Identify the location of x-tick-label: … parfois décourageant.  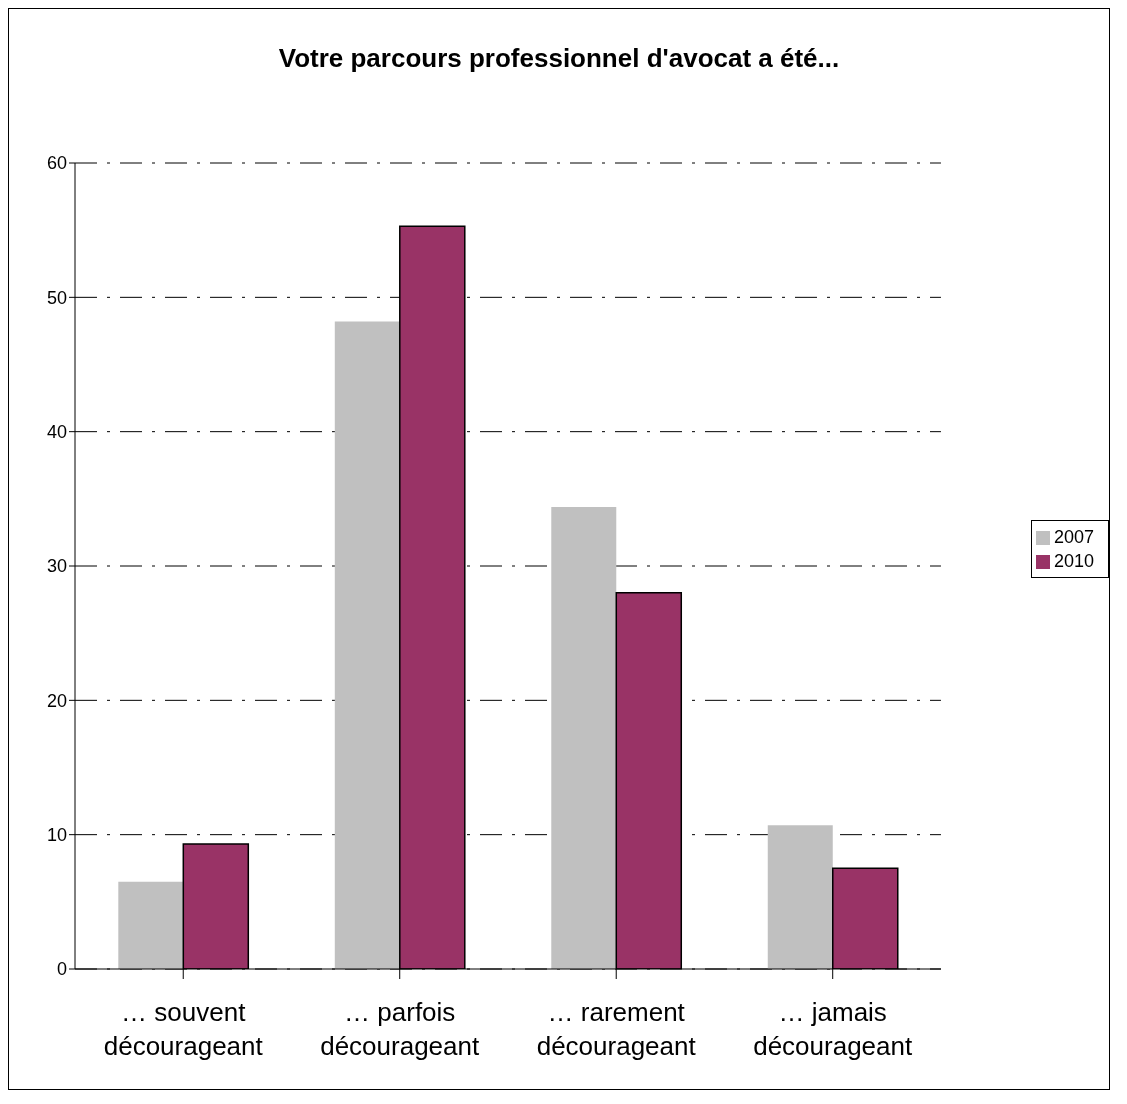
(400, 1029).